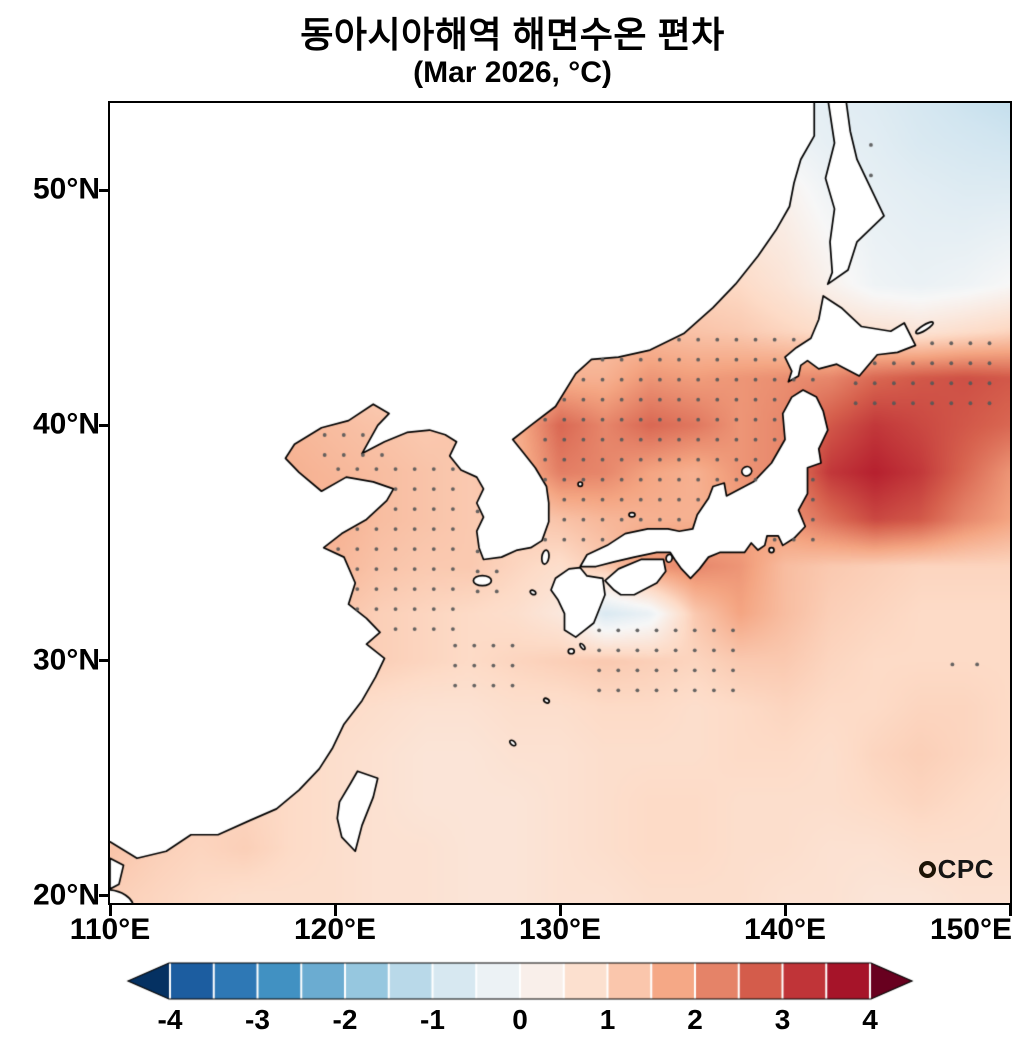 This screenshot has width=1025, height=1049. What do you see at coordinates (785, 929) in the screenshot?
I see `x-axis-label-140: 140°E` at bounding box center [785, 929].